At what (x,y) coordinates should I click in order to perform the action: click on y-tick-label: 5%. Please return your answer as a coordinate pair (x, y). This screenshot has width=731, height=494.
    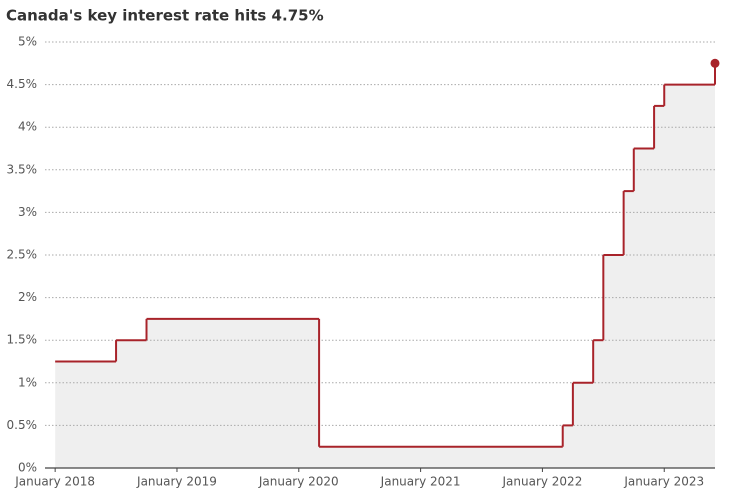
    Looking at the image, I should click on (27, 42).